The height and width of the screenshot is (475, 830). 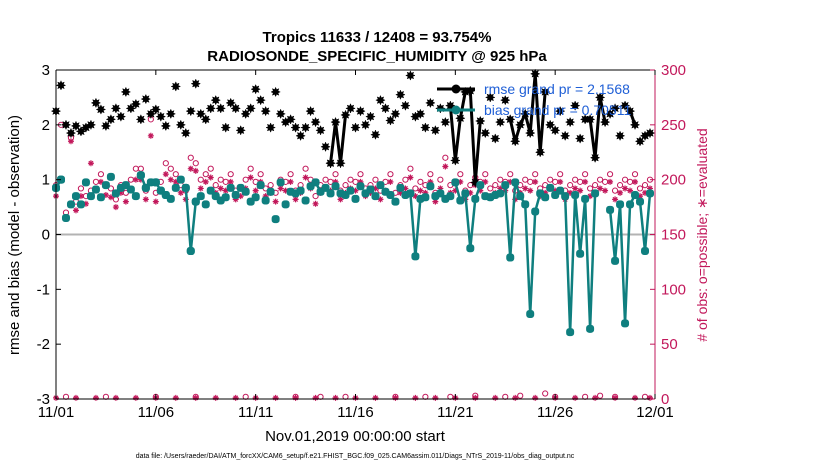 What do you see at coordinates (673, 235) in the screenshot?
I see `y-tick-right-label: 150` at bounding box center [673, 235].